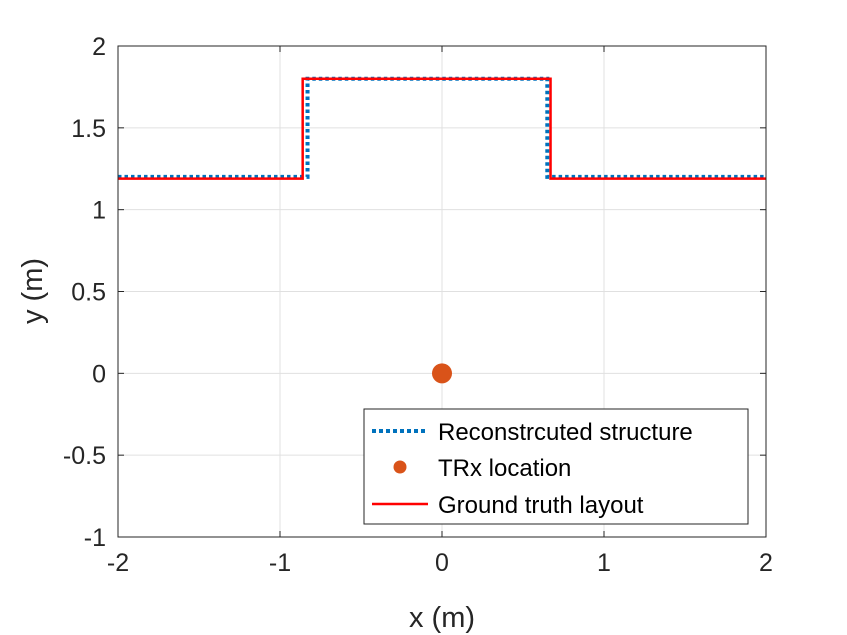 The height and width of the screenshot is (635, 847). I want to click on y-tick-label: 2, so click(99, 47).